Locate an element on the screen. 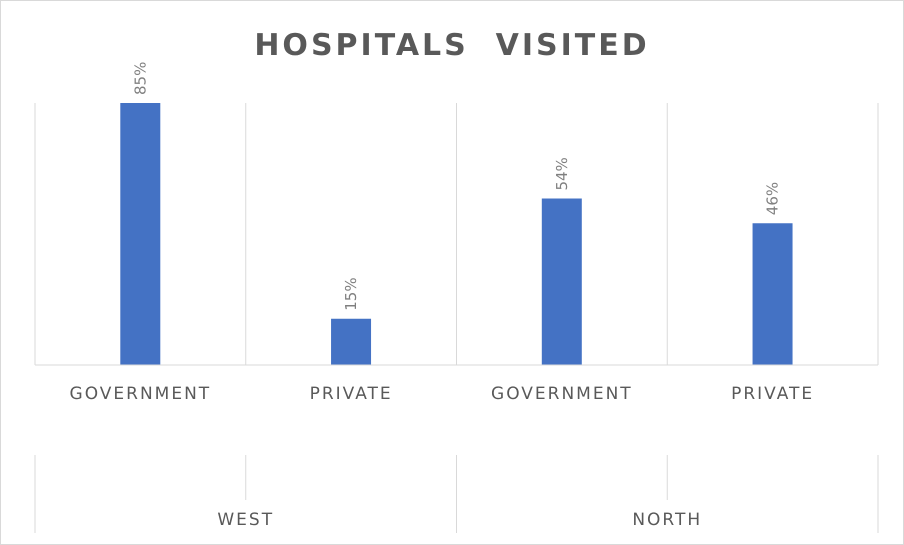 This screenshot has width=904, height=545. data-label: 54% is located at coordinates (561, 174).